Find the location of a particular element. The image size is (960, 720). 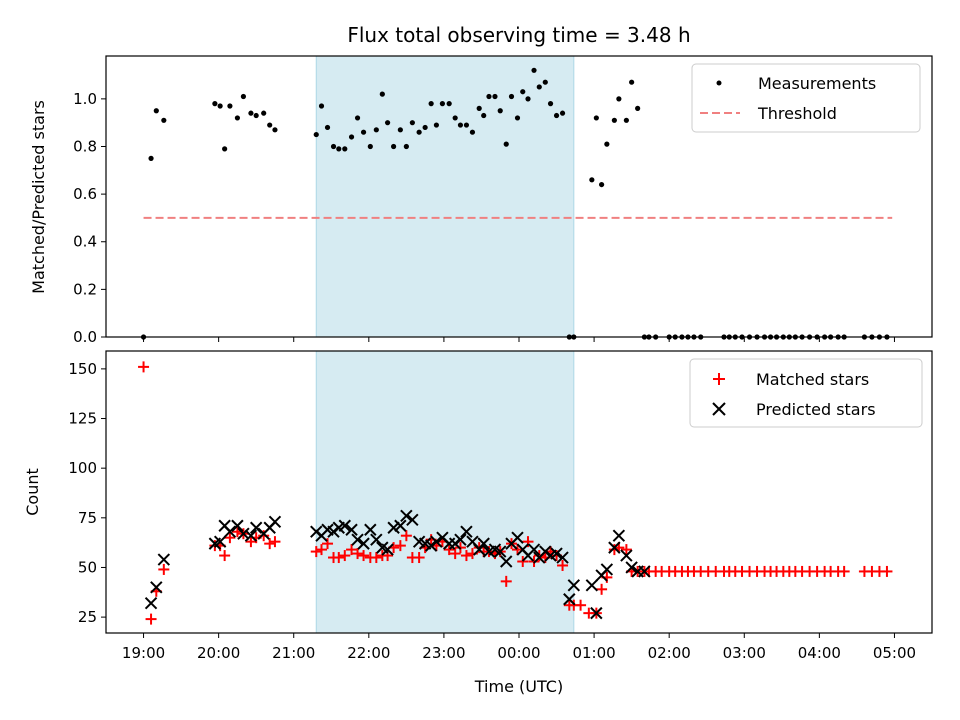

bottom-y-tick-label: 50 is located at coordinates (87, 567).